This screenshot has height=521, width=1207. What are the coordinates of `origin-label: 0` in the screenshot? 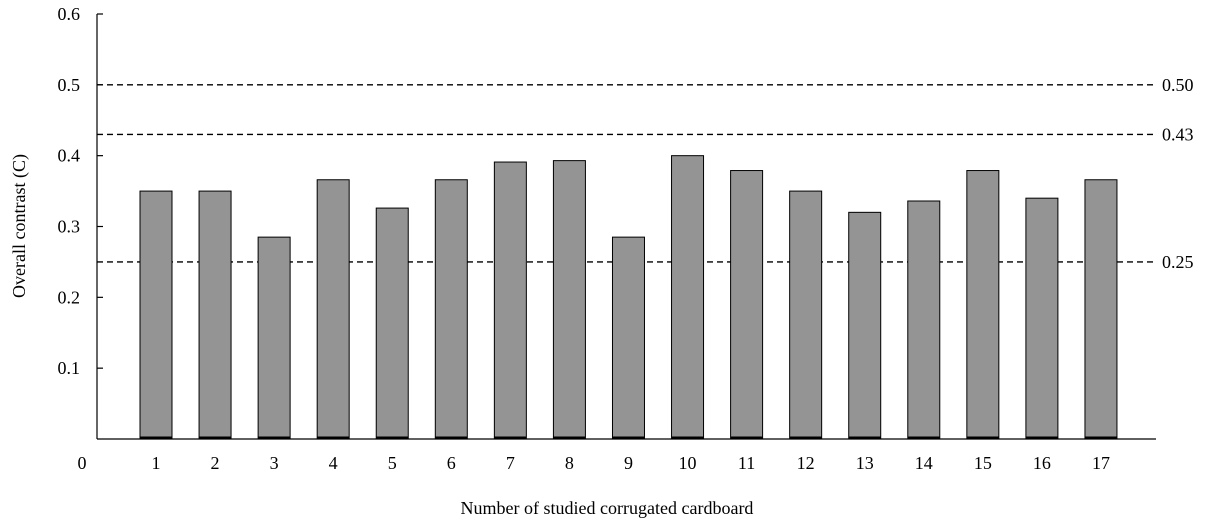 It's located at (82, 463).